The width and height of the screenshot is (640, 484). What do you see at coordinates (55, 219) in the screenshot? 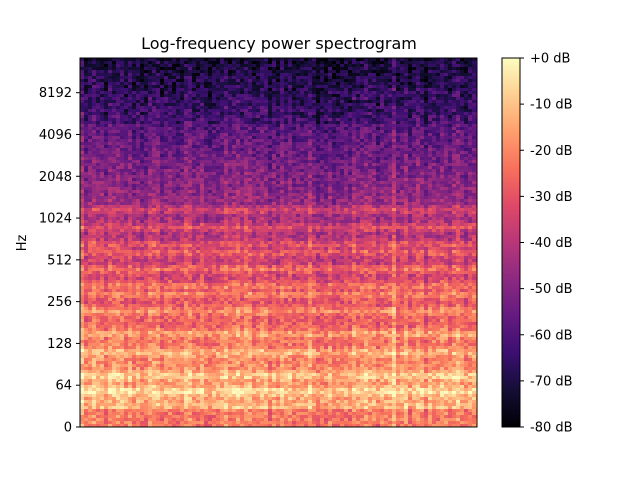
I see `y-tick-label: 1024` at bounding box center [55, 219].